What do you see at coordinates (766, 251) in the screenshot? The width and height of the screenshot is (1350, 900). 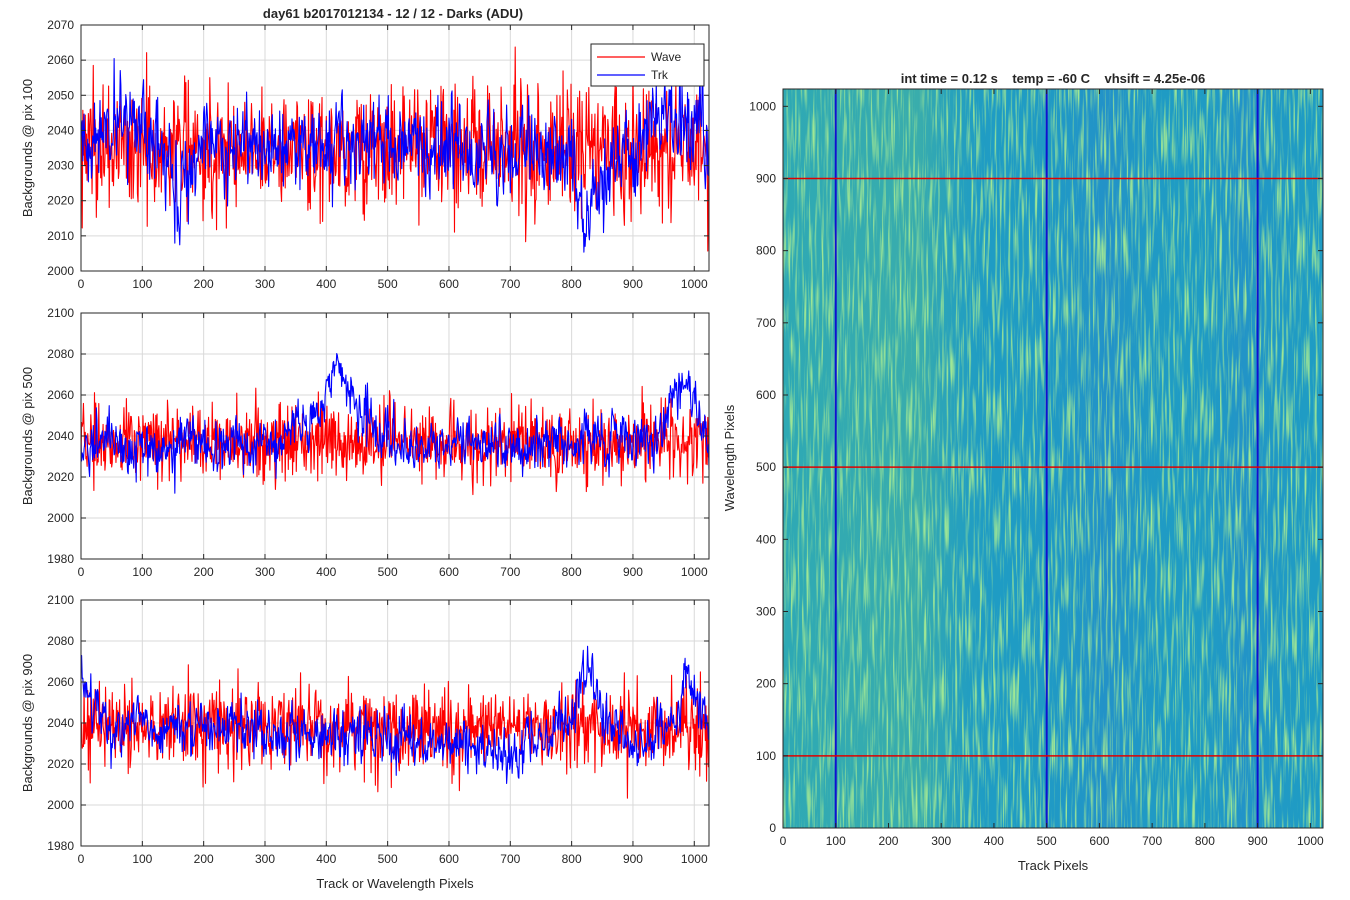 I see `y-tick-label: 800` at bounding box center [766, 251].